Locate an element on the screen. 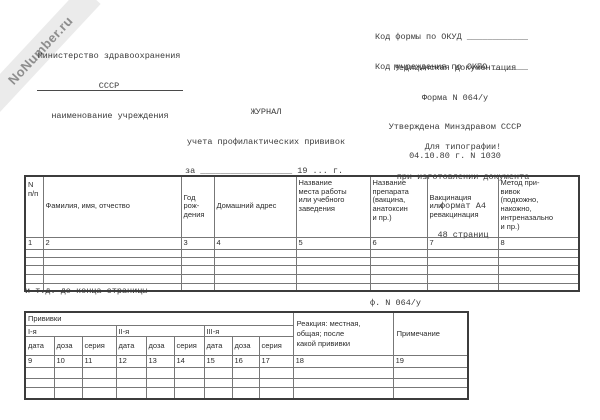  doc-line: Утверждена Минздравом СССР is located at coordinates (455, 126).